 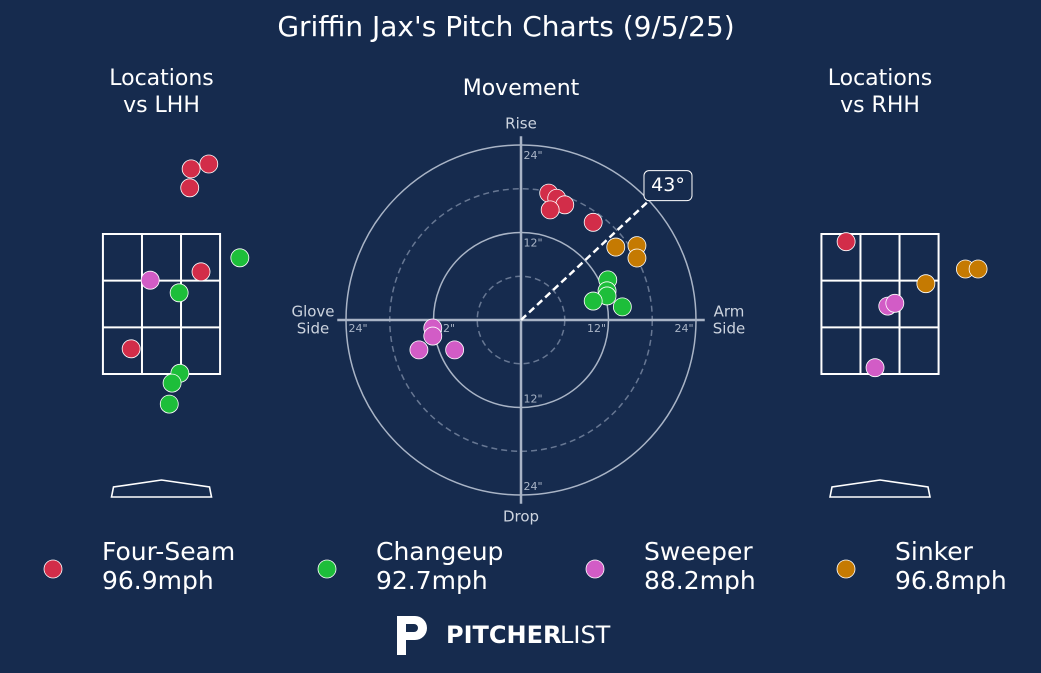 What do you see at coordinates (439, 551) in the screenshot?
I see `legend-name: Changeup` at bounding box center [439, 551].